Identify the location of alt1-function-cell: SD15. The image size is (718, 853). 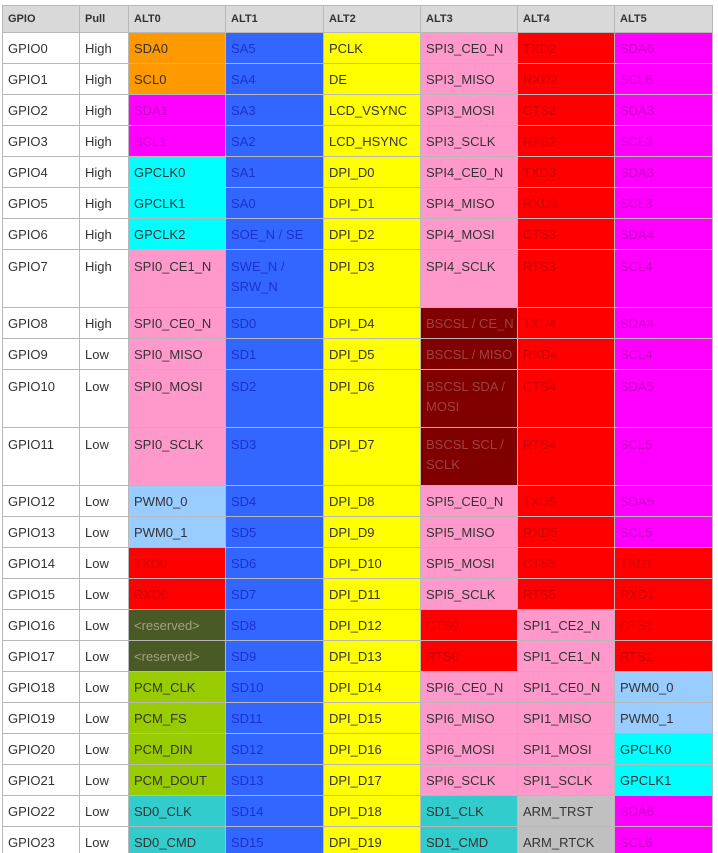
(274, 839).